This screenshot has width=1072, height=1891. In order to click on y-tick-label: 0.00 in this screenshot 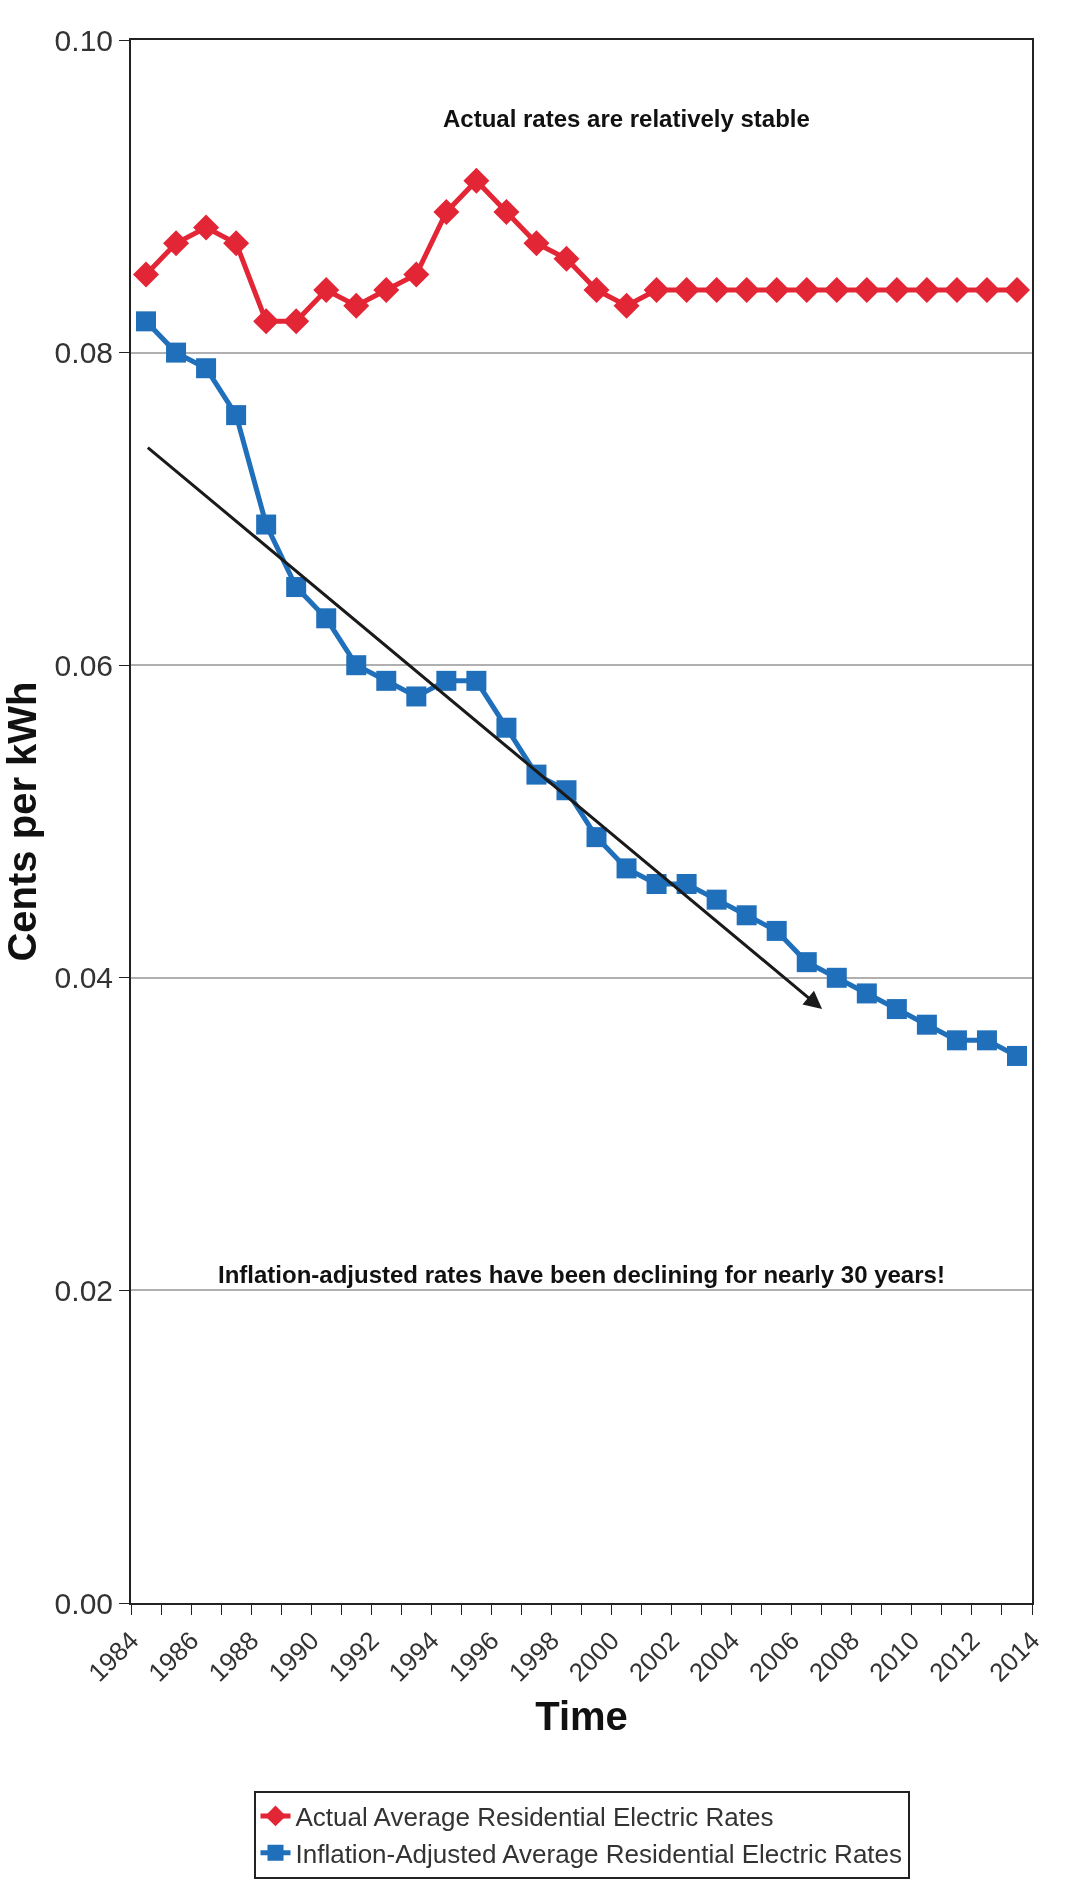, I will do `click(83, 1603)`.